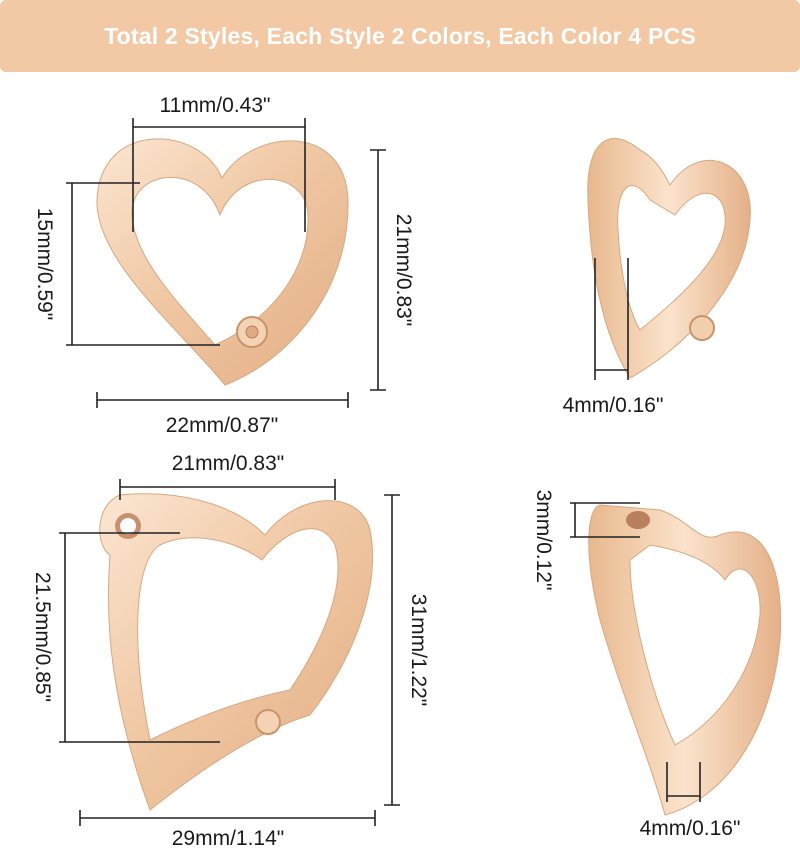 This screenshot has height=851, width=800. What do you see at coordinates (690, 801) in the screenshot?
I see `dim-style2-thickness: 4mm/0.16"` at bounding box center [690, 801].